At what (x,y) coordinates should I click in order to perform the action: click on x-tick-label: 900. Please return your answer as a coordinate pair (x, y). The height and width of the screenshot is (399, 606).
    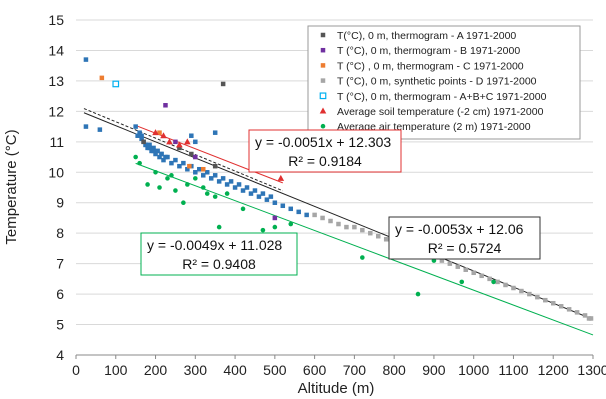
    Looking at the image, I should click on (434, 370).